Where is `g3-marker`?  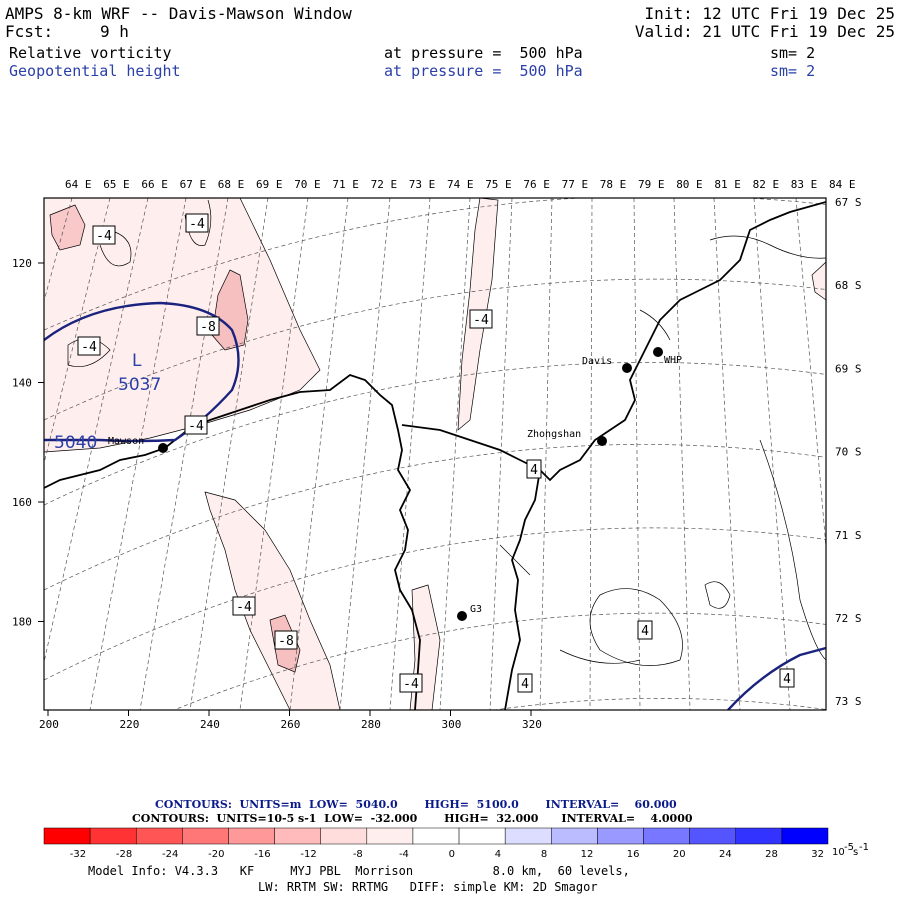 g3-marker is located at coordinates (462, 616).